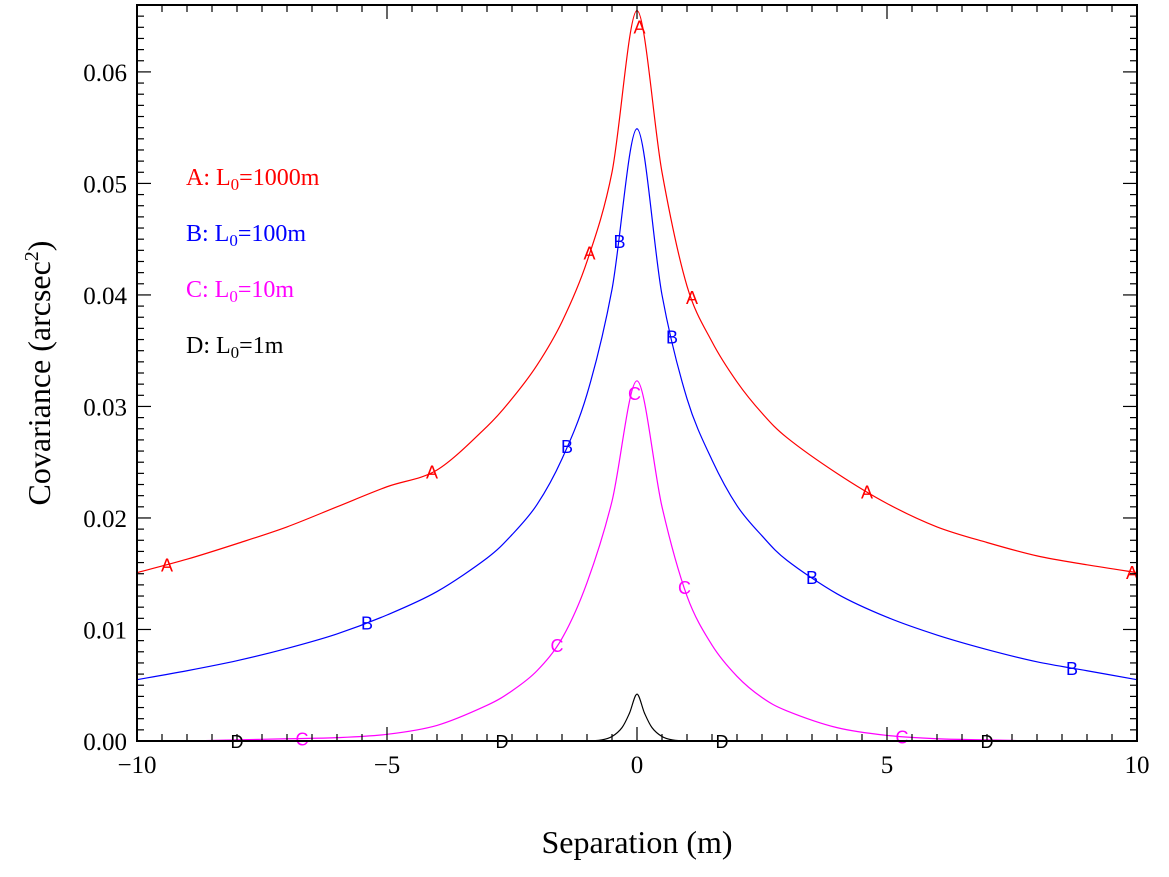  I want to click on legend-prefix: C: L, so click(207, 290).